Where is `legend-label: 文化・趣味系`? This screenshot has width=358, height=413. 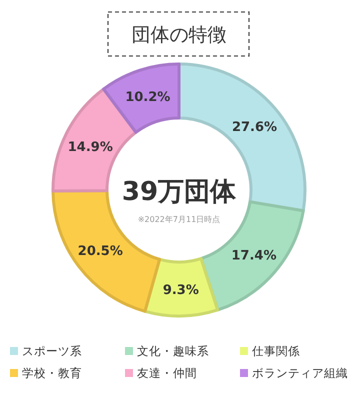 legend-label: 文化・趣味系 is located at coordinates (173, 351).